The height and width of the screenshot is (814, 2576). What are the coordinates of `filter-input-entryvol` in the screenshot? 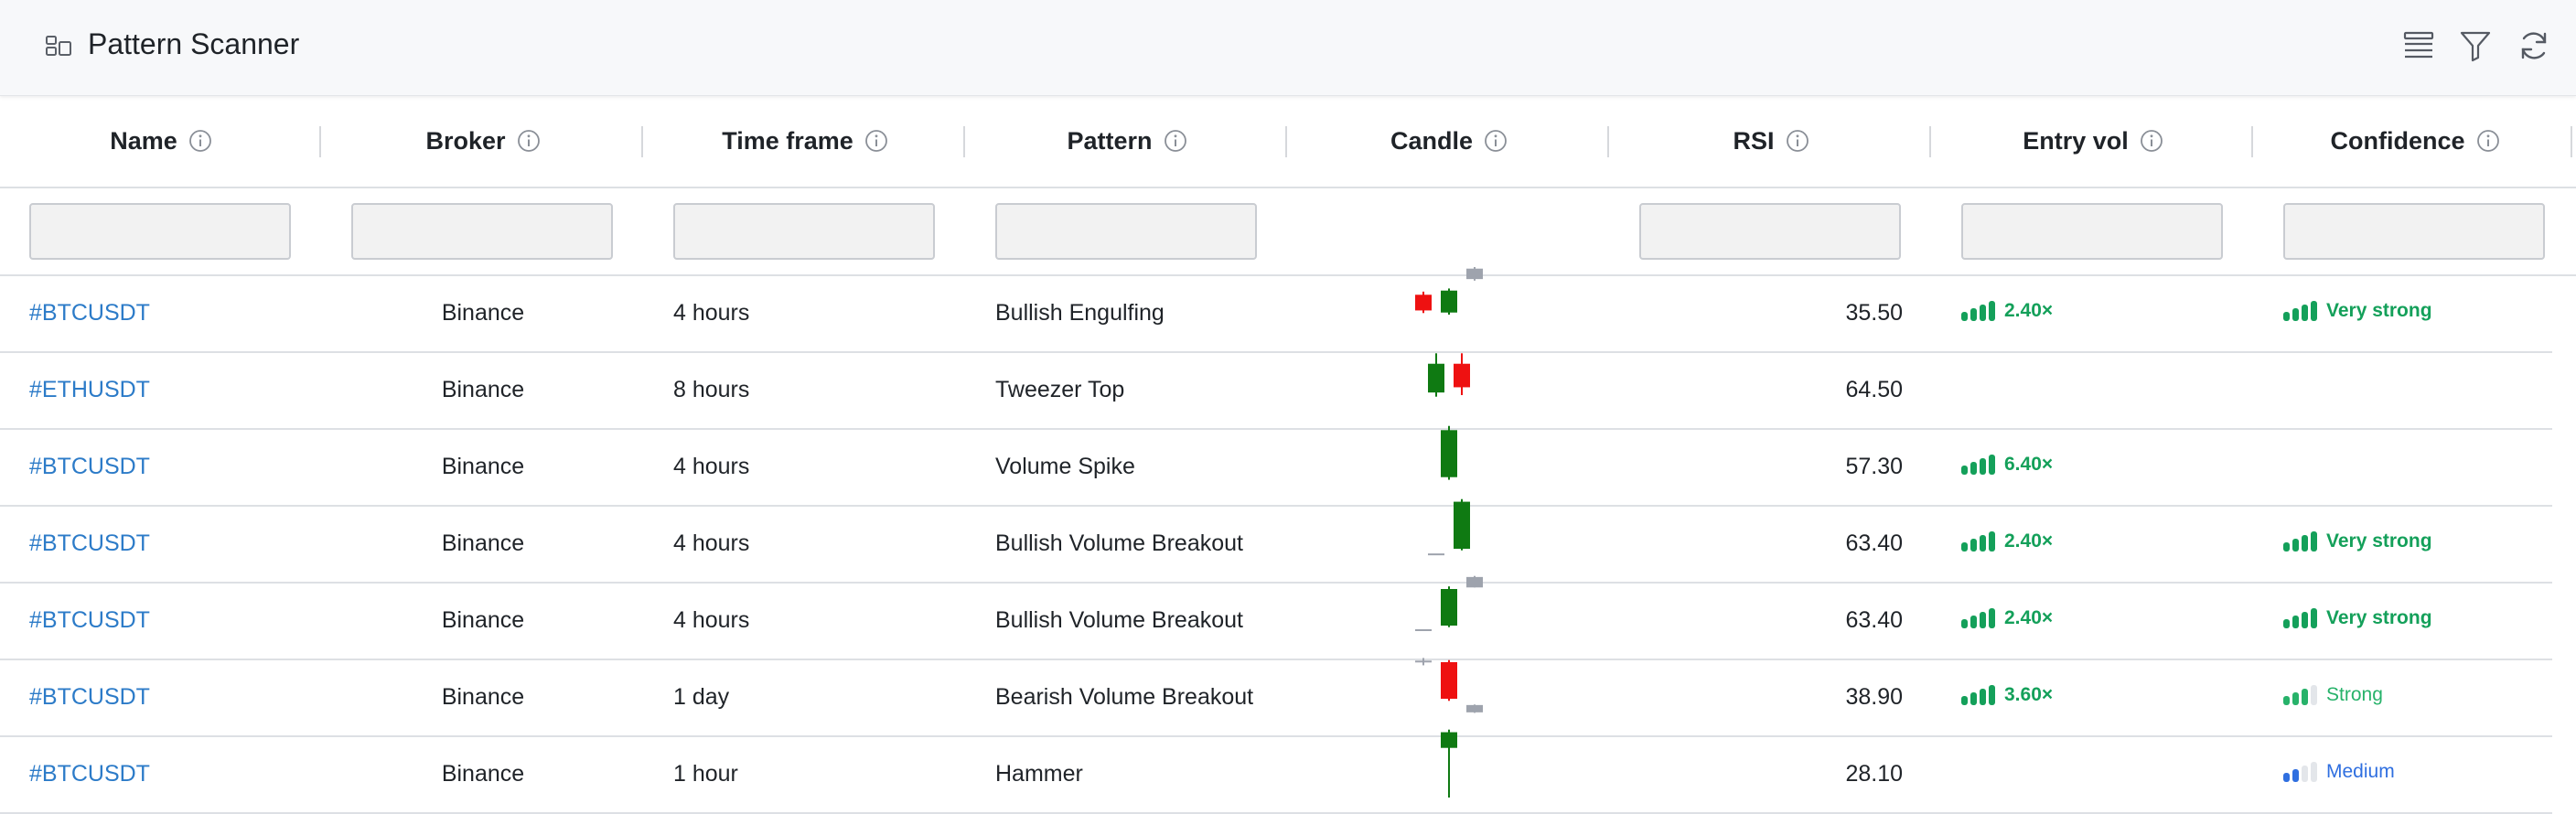 It's located at (2092, 231).